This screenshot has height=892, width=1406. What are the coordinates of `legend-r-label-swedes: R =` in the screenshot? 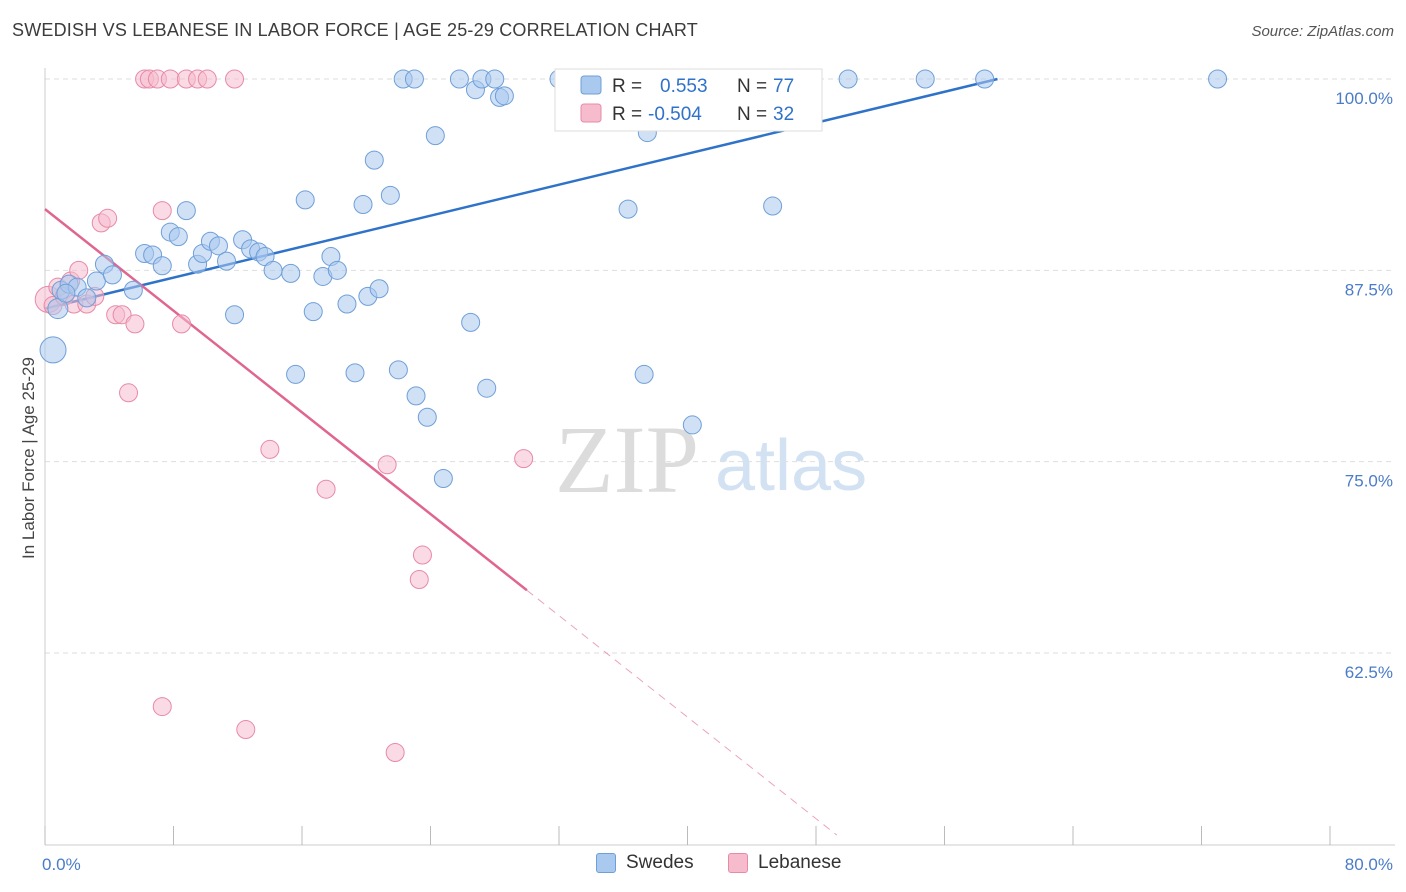 It's located at (627, 86).